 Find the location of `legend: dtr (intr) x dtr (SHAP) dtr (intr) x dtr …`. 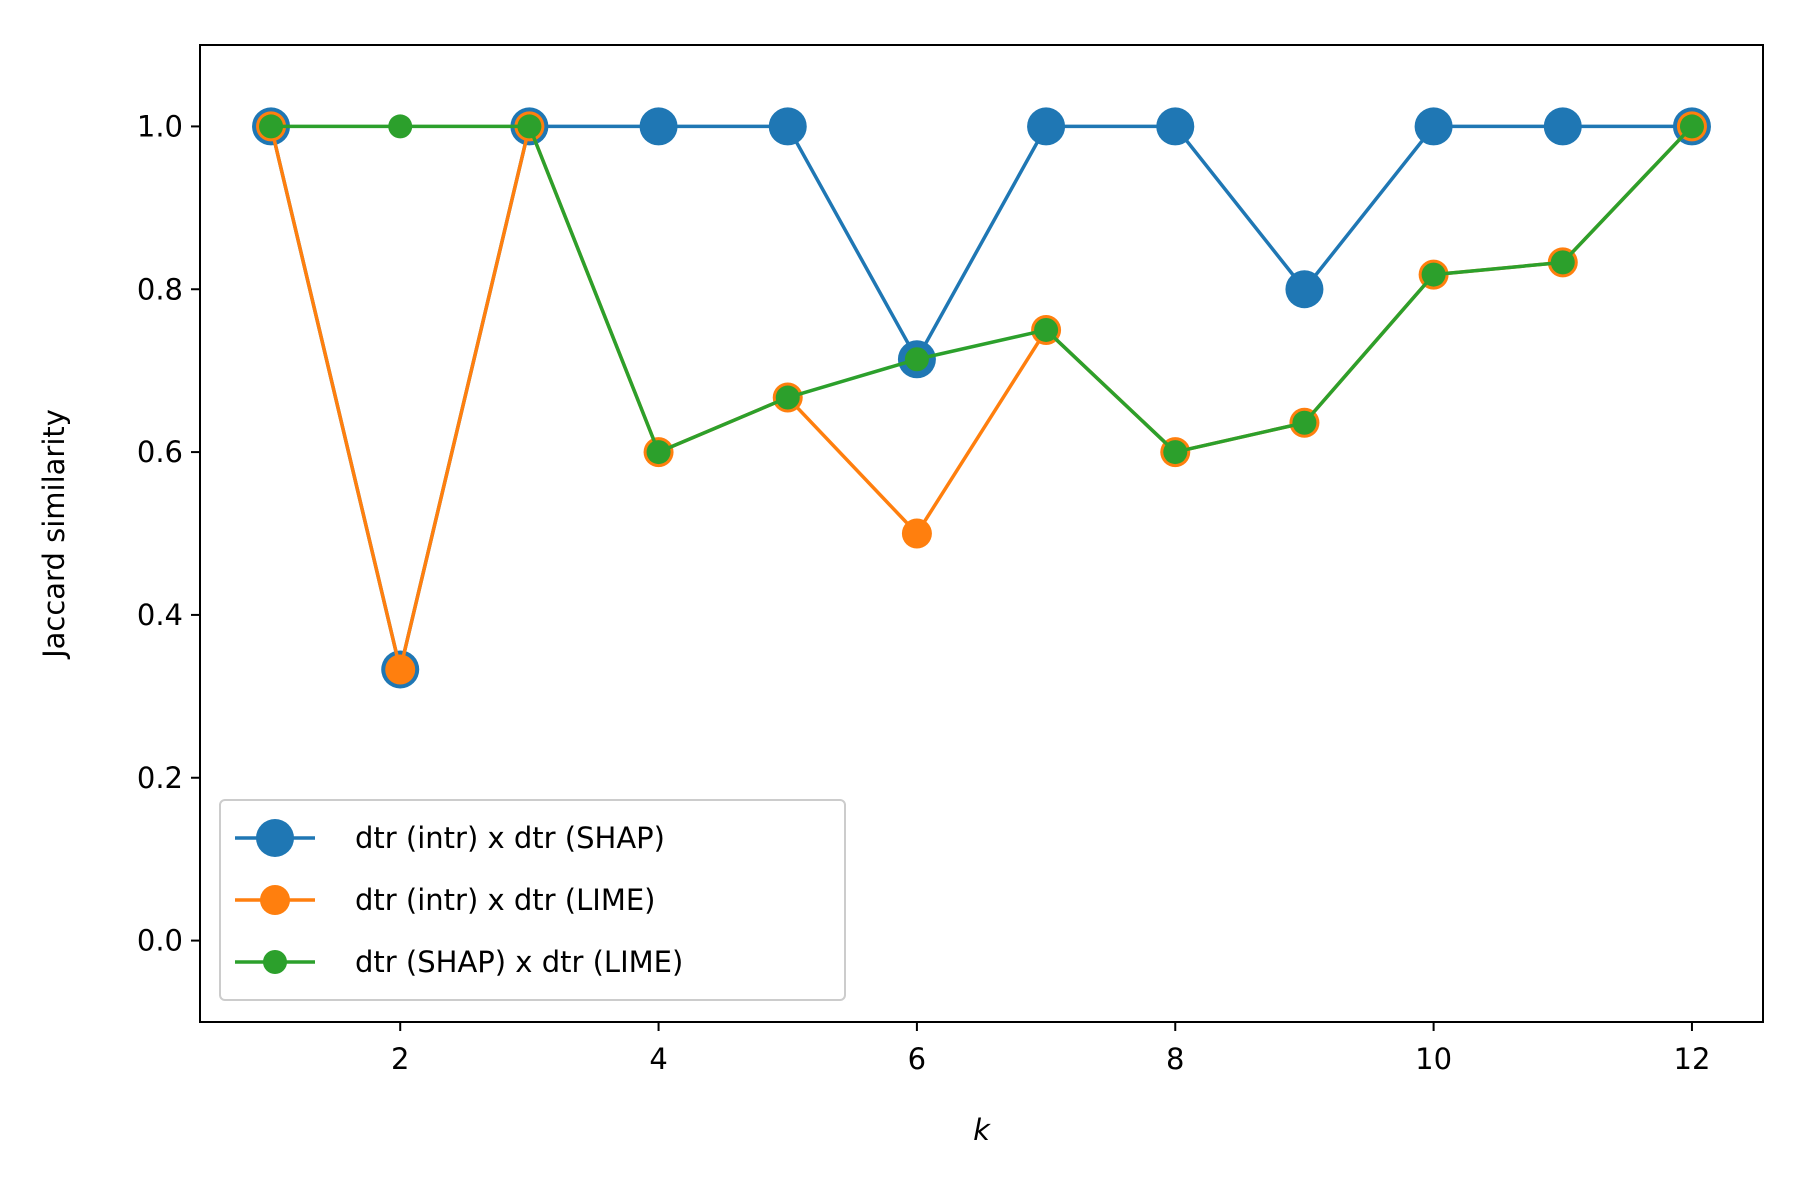

legend: dtr (intr) x dtr (SHAP) dtr (intr) x dtr … is located at coordinates (532, 900).